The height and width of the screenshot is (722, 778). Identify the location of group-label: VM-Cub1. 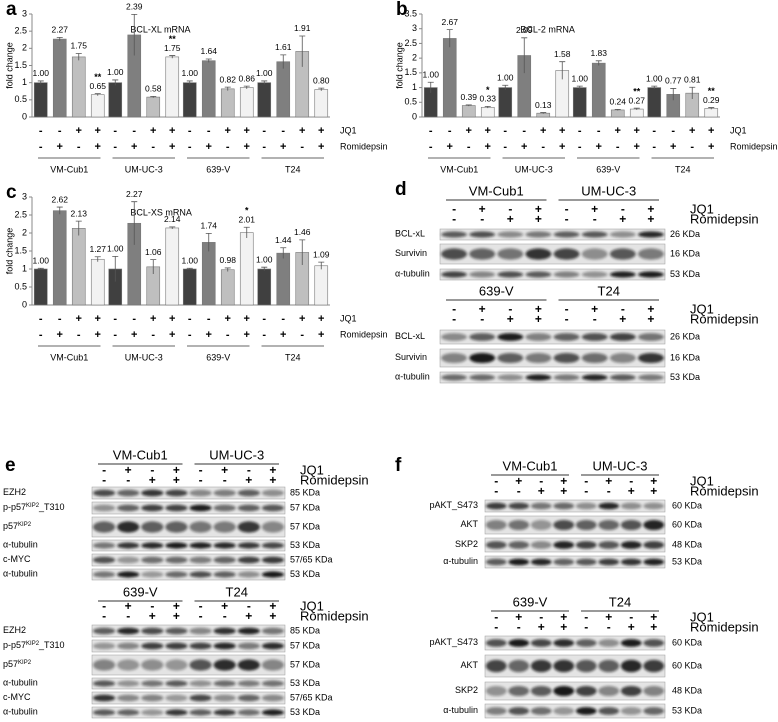
(459, 169).